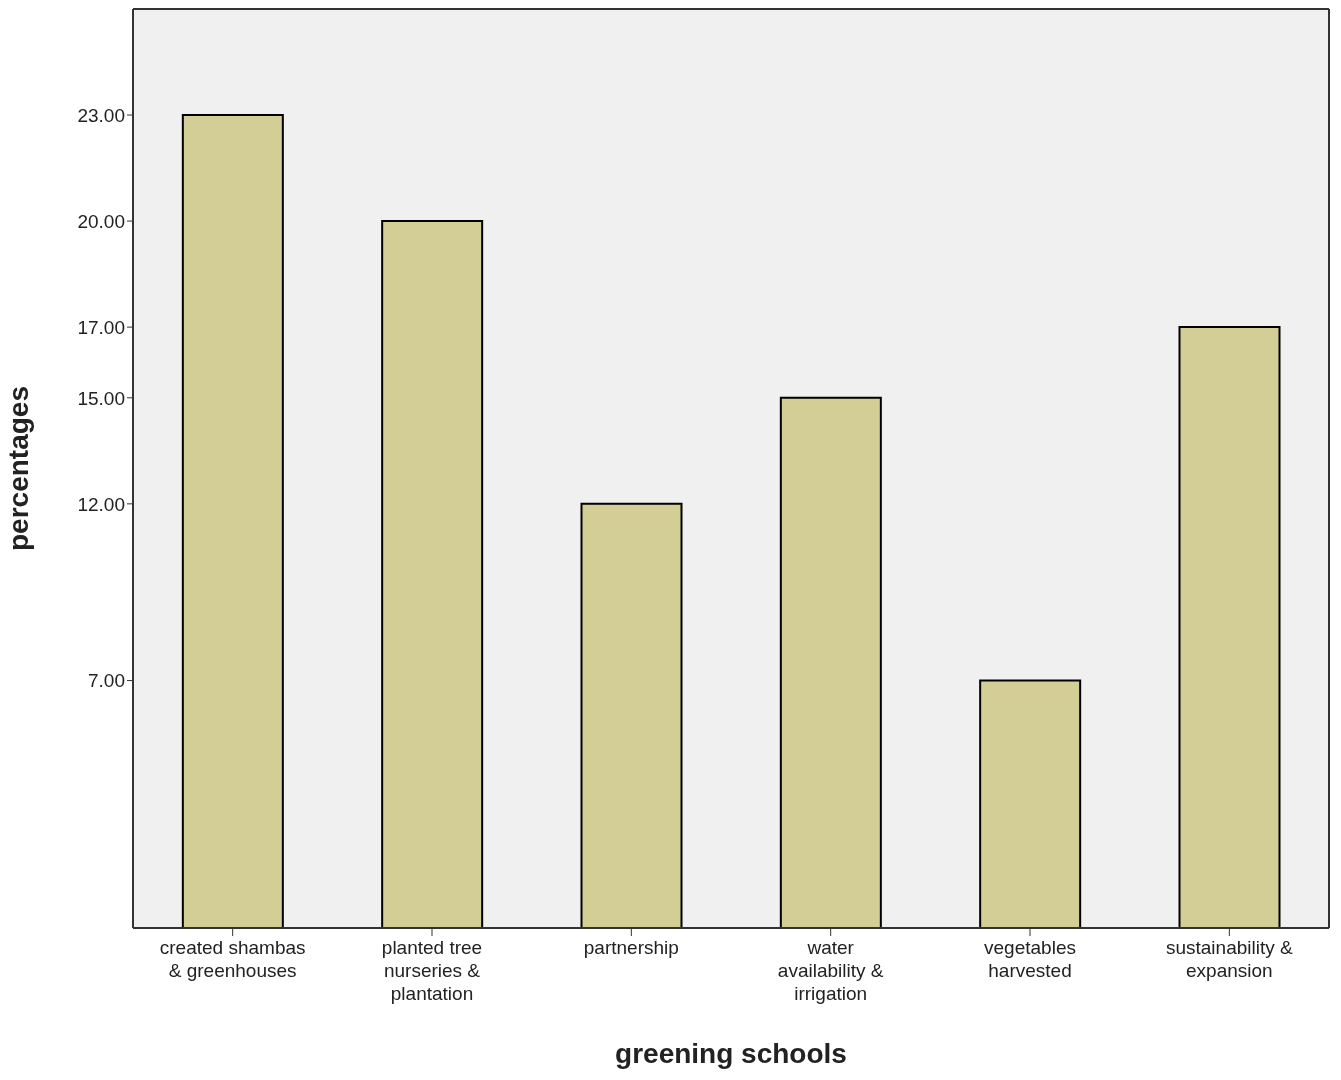 The width and height of the screenshot is (1341, 1080). I want to click on x-tick-label: vegetables harvested, so click(1030, 959).